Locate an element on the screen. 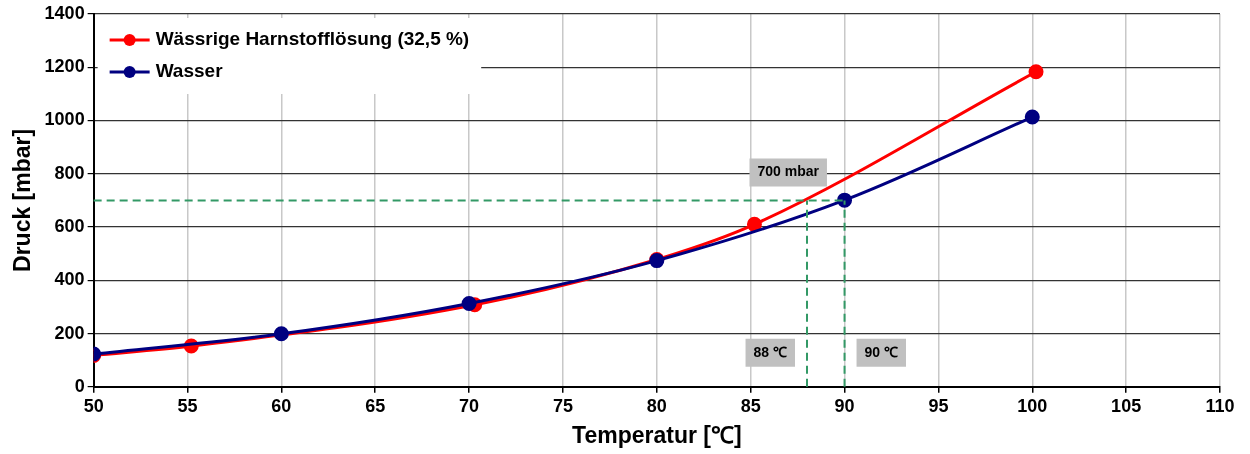 The image size is (1250, 454). x-tick-label: 110 is located at coordinates (1220, 405).